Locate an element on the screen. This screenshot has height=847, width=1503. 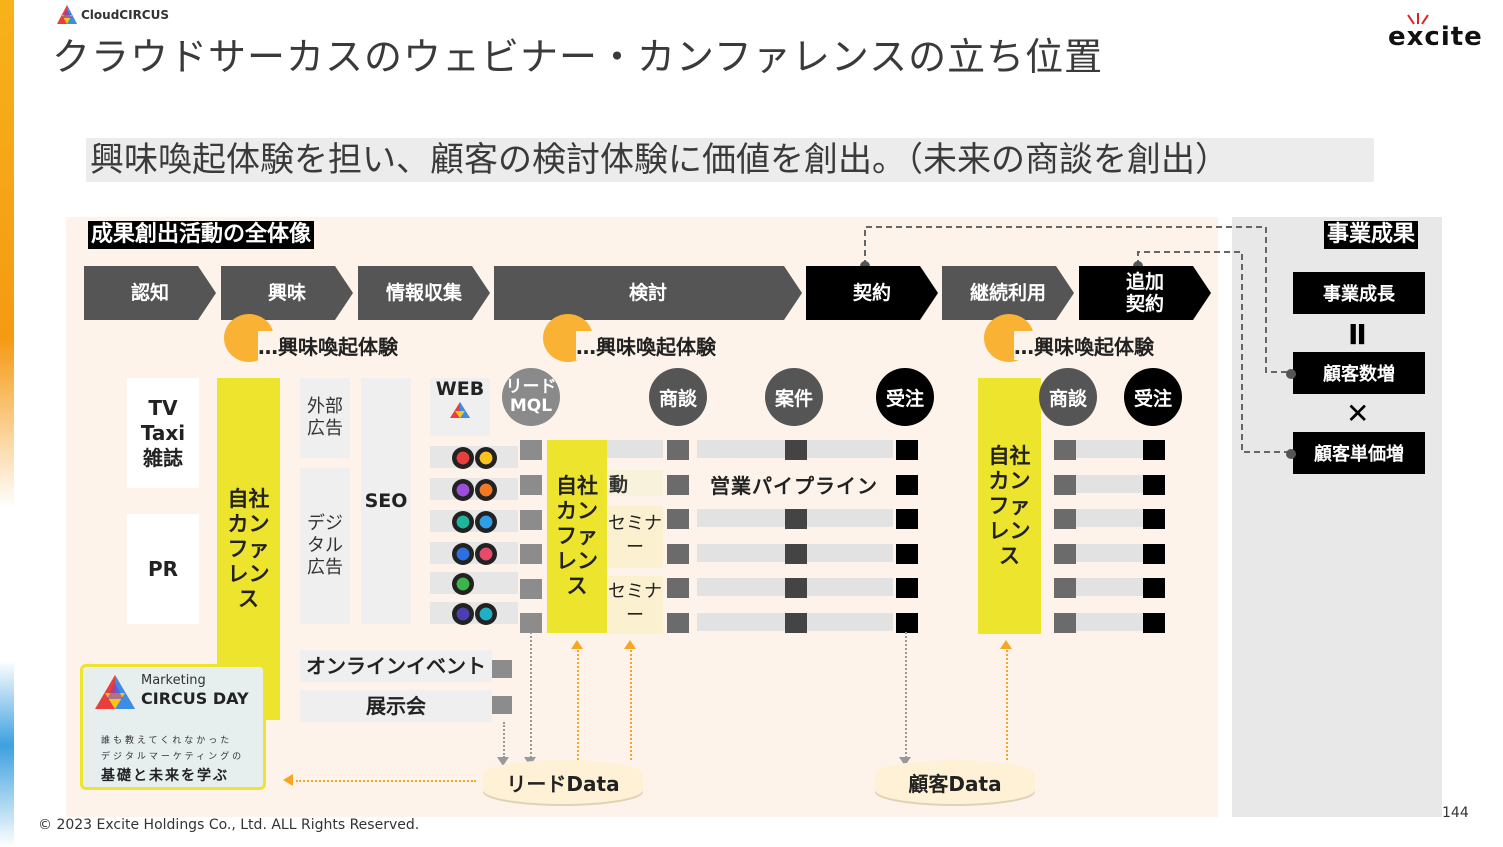
cloudcircus-logo: CloudCIRCUS is located at coordinates (112, 15).